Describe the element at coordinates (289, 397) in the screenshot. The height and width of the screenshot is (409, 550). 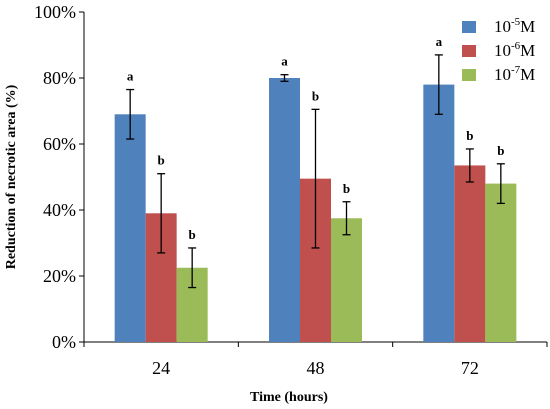
I see `x-axis-title: Time (hours)` at that location.